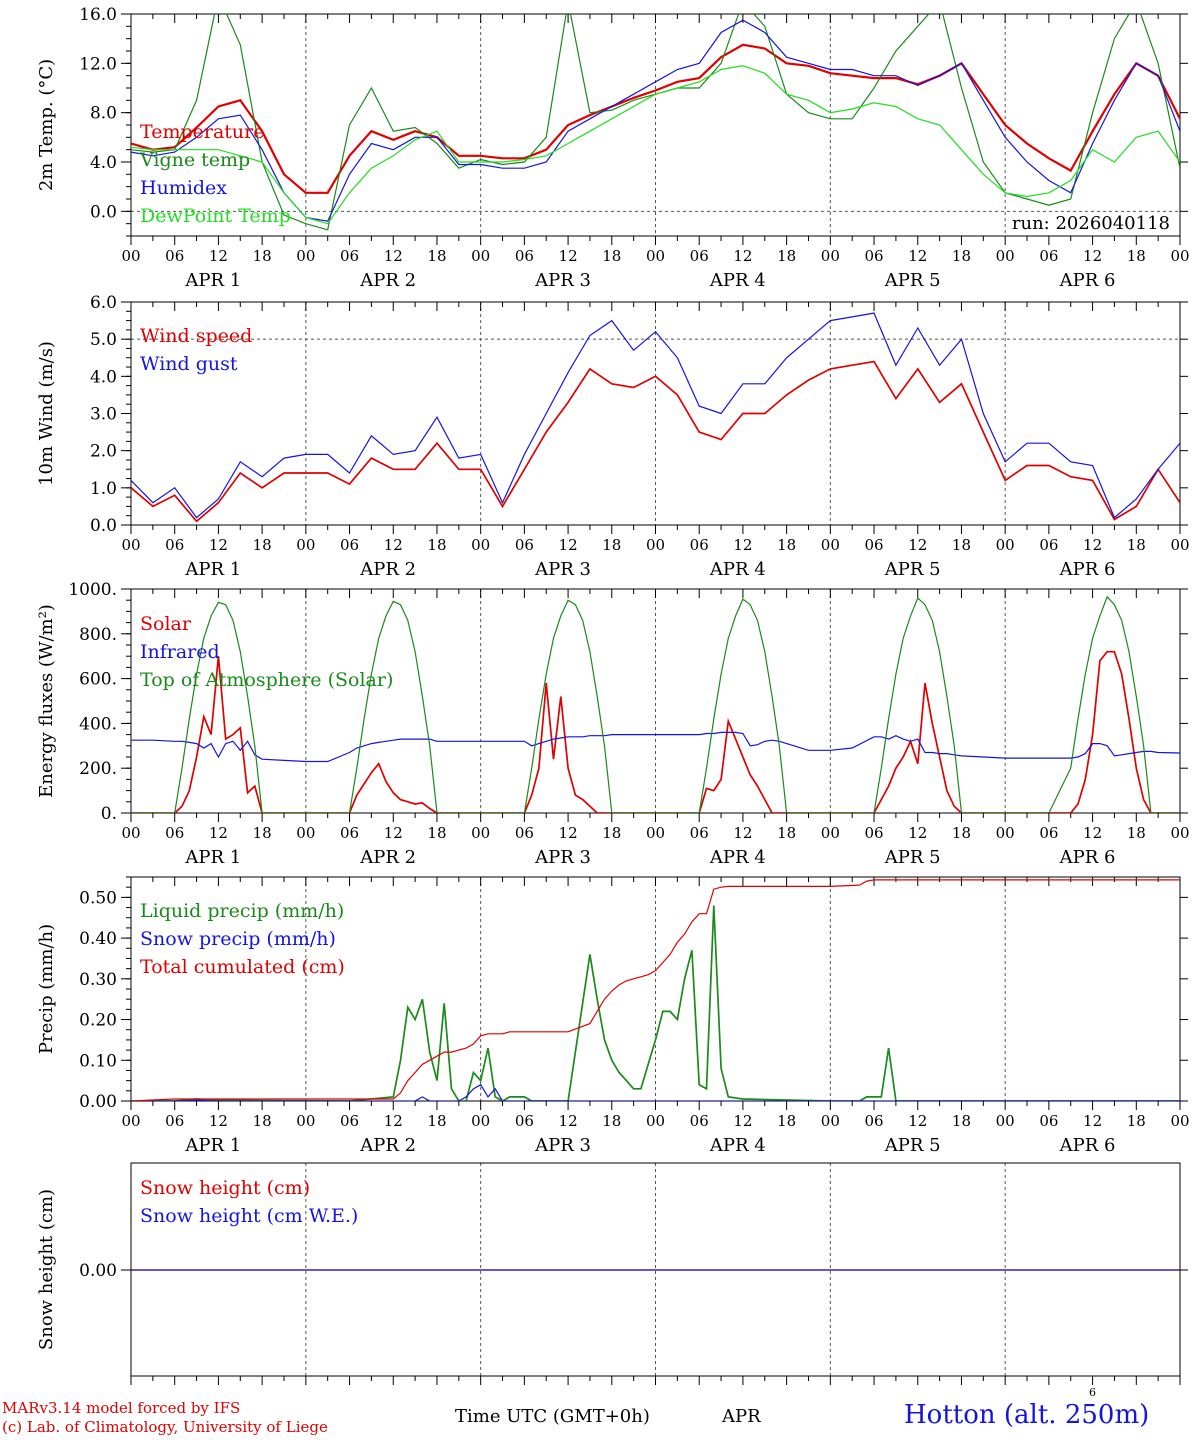 This screenshot has width=1194, height=1440. What do you see at coordinates (242, 967) in the screenshot?
I see `legend-entry: Total cumulated (cm)` at bounding box center [242, 967].